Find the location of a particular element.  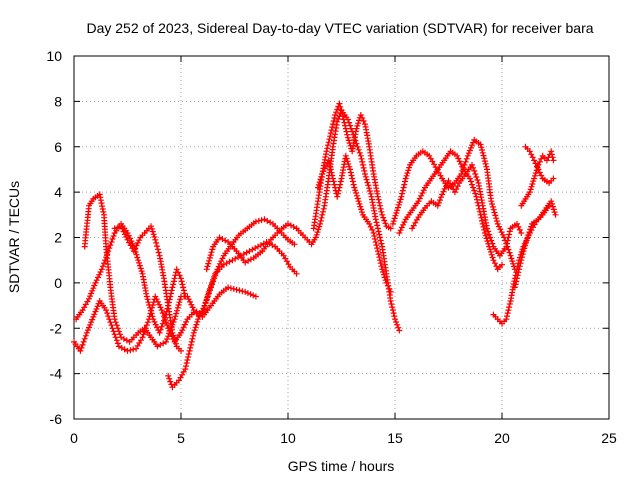

series-sat-b is located at coordinates (190, 270).